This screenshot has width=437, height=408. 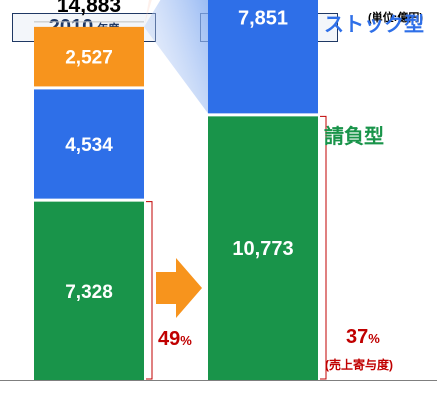 I want to click on connector-intl, so click(x=148, y=13).